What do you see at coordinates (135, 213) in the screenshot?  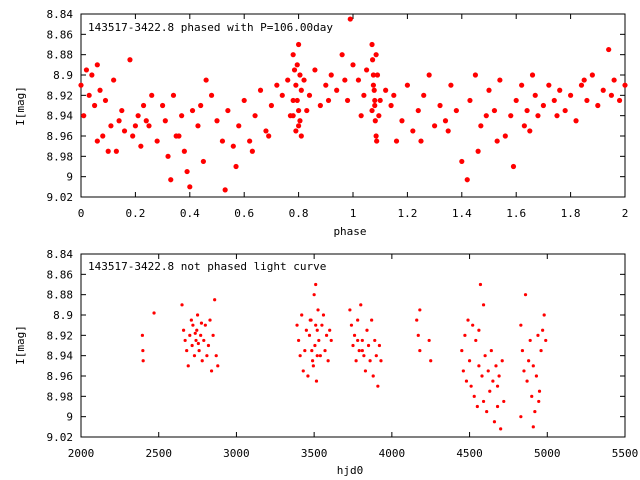 I see `x-tick-label: 0.2` at bounding box center [135, 213].